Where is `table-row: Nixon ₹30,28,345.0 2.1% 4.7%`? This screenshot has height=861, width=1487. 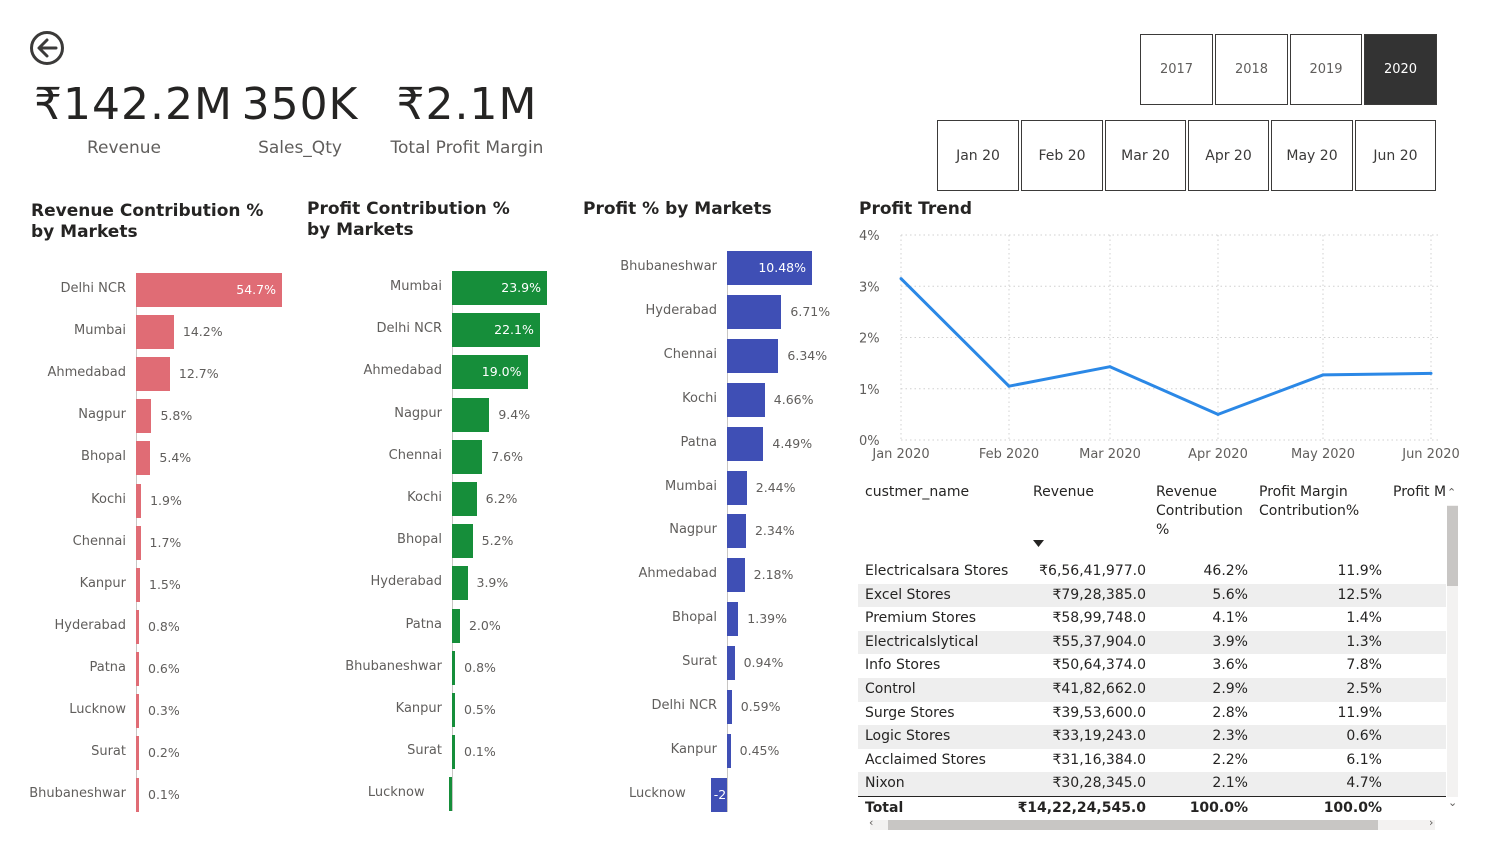 table-row: Nixon ₹30,28,345.0 2.1% 4.7% is located at coordinates (1152, 784).